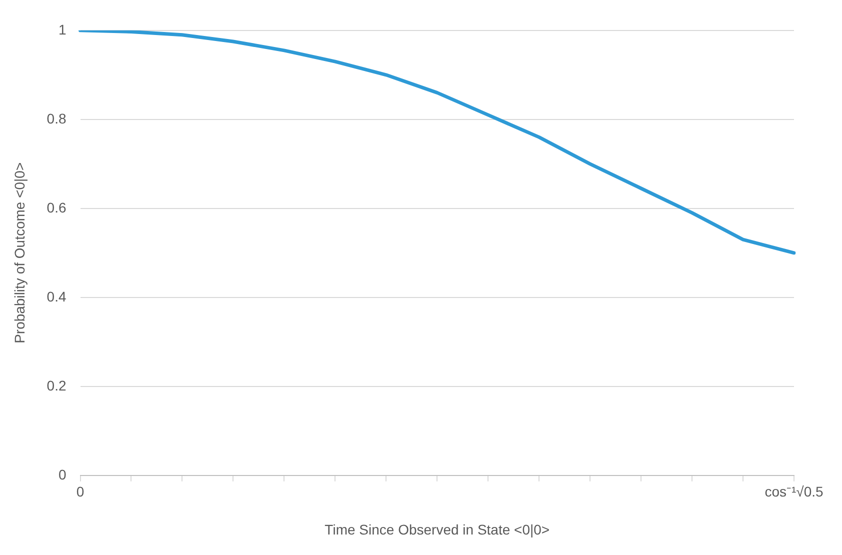  What do you see at coordinates (56, 207) in the screenshot?
I see `y-tick-label: 0.6` at bounding box center [56, 207].